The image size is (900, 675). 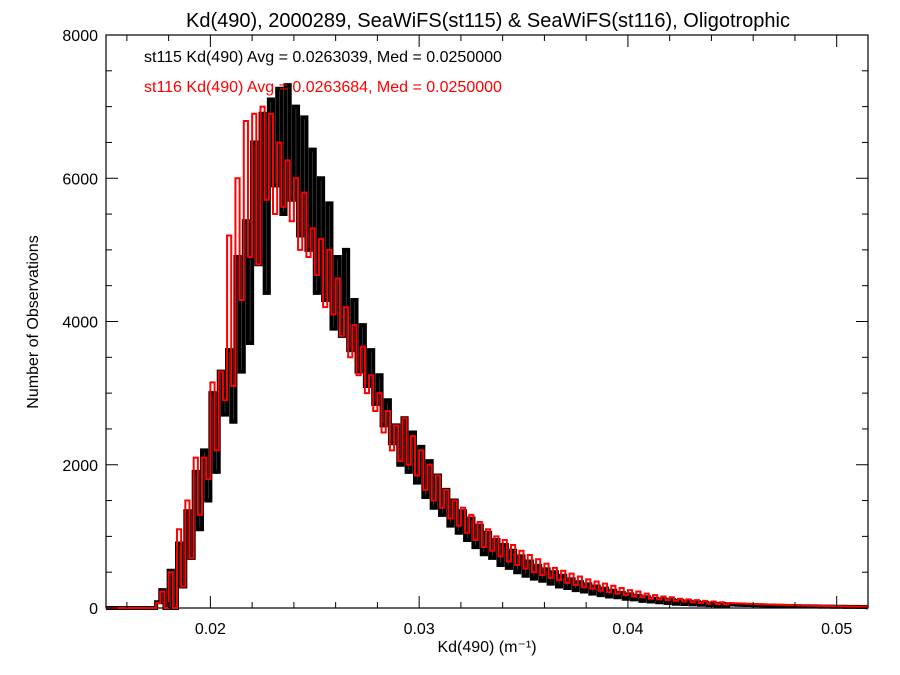 What do you see at coordinates (33, 321) in the screenshot?
I see `y-axis-label: Number of Observations` at bounding box center [33, 321].